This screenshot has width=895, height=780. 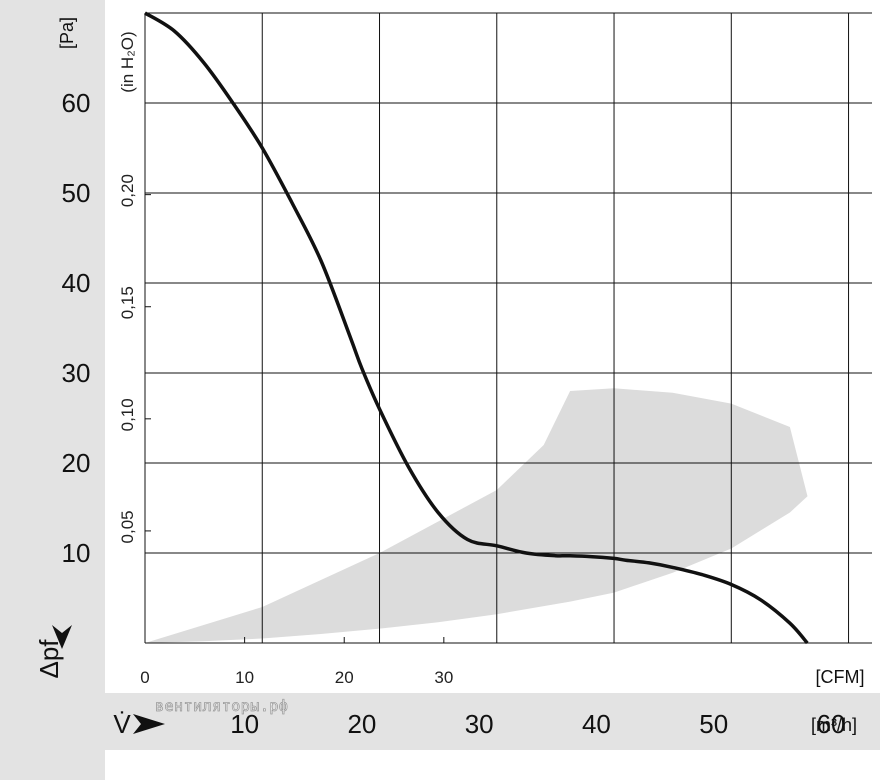 What do you see at coordinates (596, 724) in the screenshot?
I see `x-tick-m3h-label: 40` at bounding box center [596, 724].